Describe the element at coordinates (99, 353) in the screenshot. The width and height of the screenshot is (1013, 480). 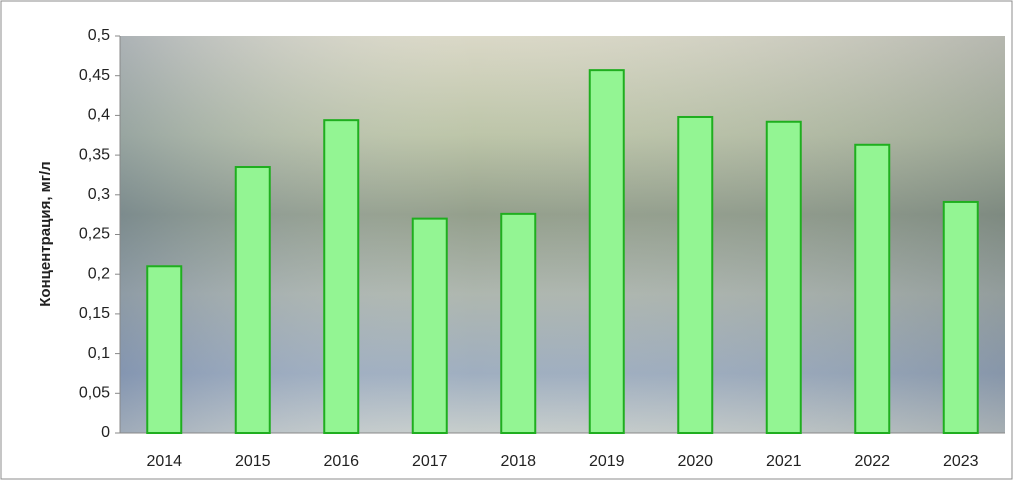
I see `y-tick-label: 0,1` at that location.